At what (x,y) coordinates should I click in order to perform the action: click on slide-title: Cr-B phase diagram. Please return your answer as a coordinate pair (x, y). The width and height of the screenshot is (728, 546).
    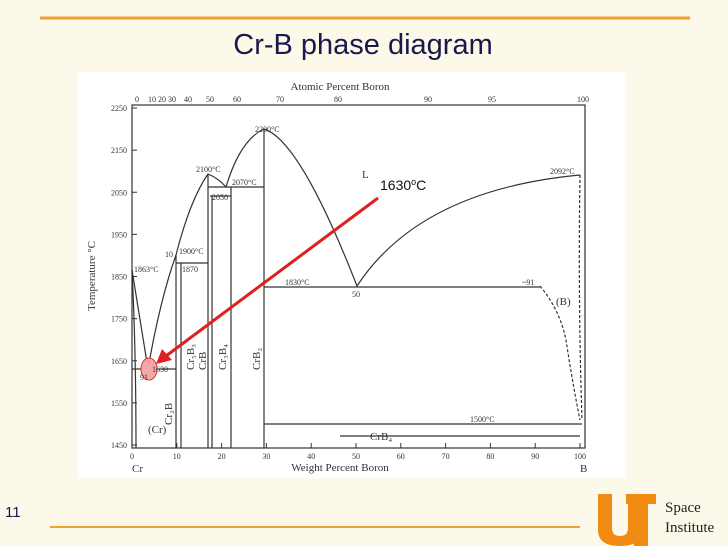
    Looking at the image, I should click on (363, 45).